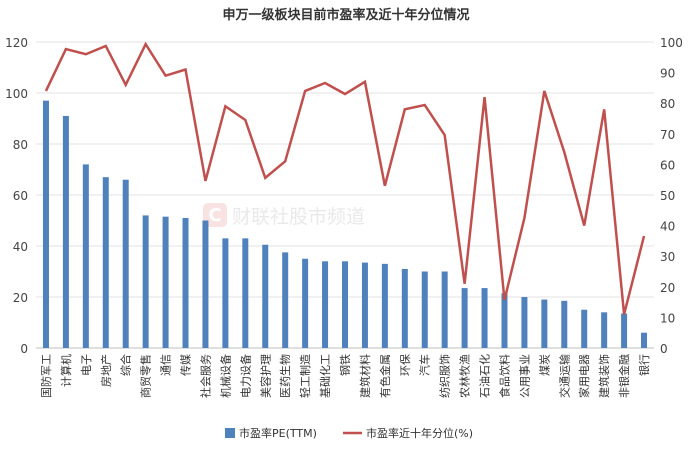  Describe the element at coordinates (185, 282) in the screenshot. I see `bar-传媒` at that location.